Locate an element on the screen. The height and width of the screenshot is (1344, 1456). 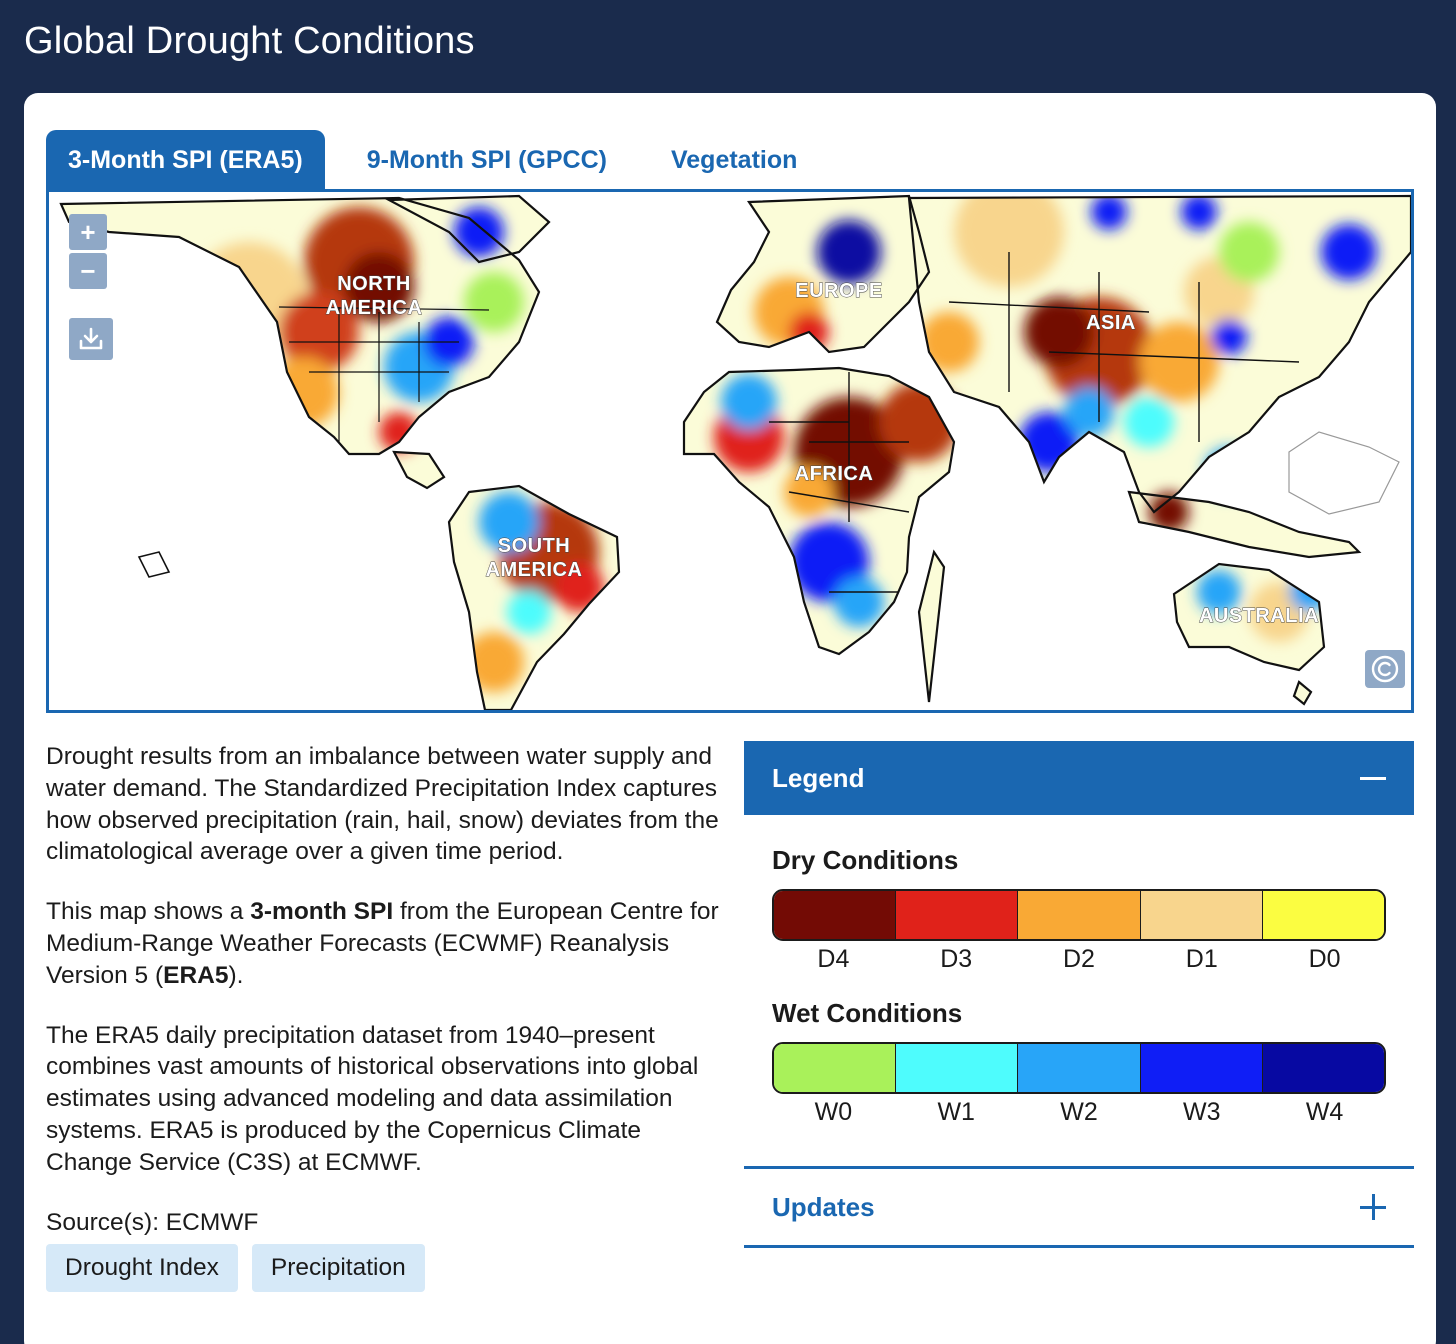
download-icon is located at coordinates (91, 338).